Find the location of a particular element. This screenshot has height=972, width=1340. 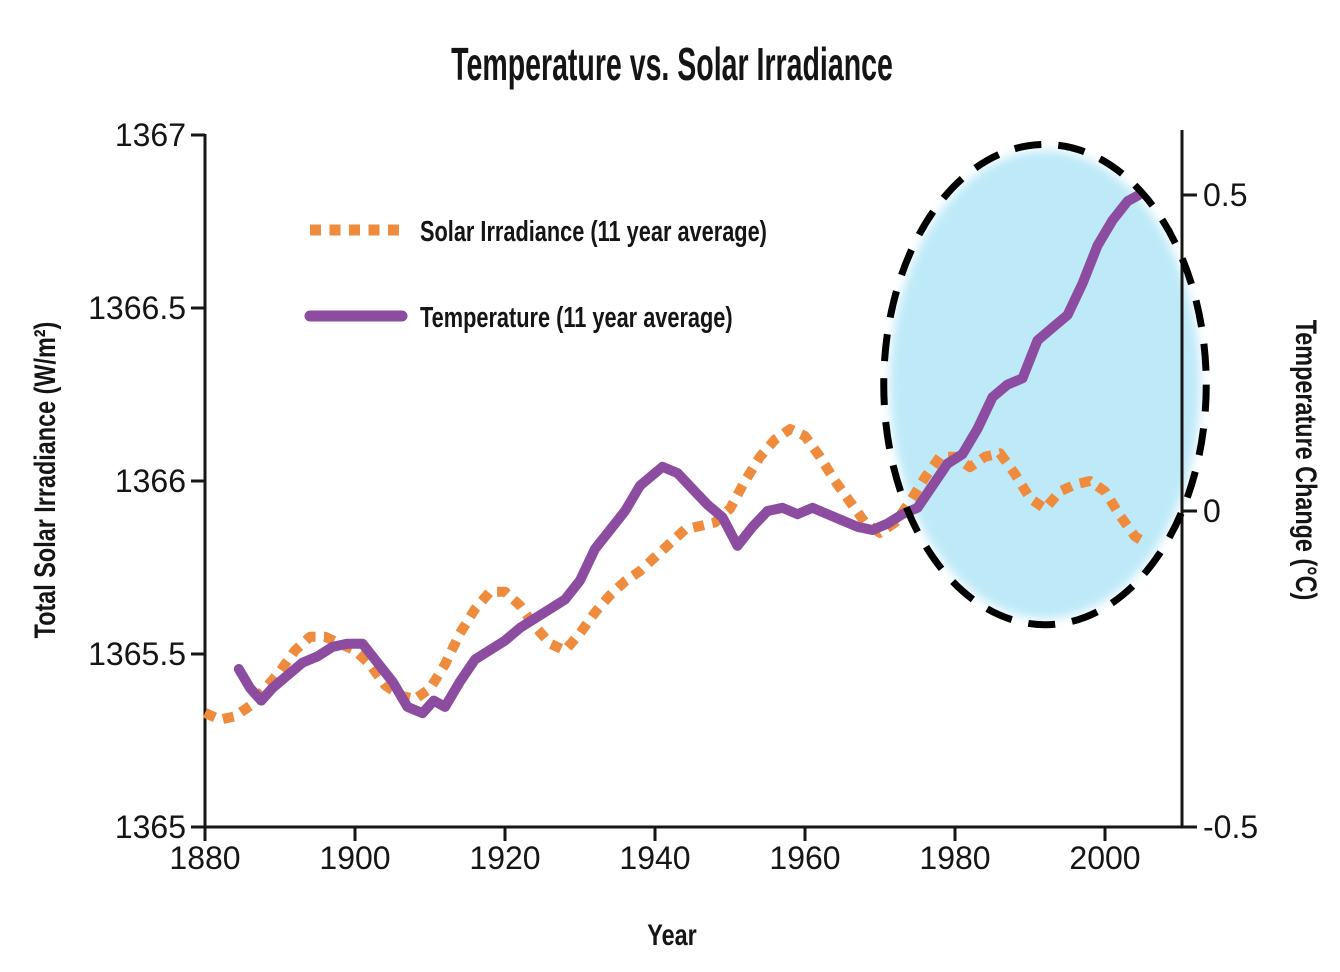

right-axis-ticks: 0.5 0 -0.5 is located at coordinates (1220, 511).